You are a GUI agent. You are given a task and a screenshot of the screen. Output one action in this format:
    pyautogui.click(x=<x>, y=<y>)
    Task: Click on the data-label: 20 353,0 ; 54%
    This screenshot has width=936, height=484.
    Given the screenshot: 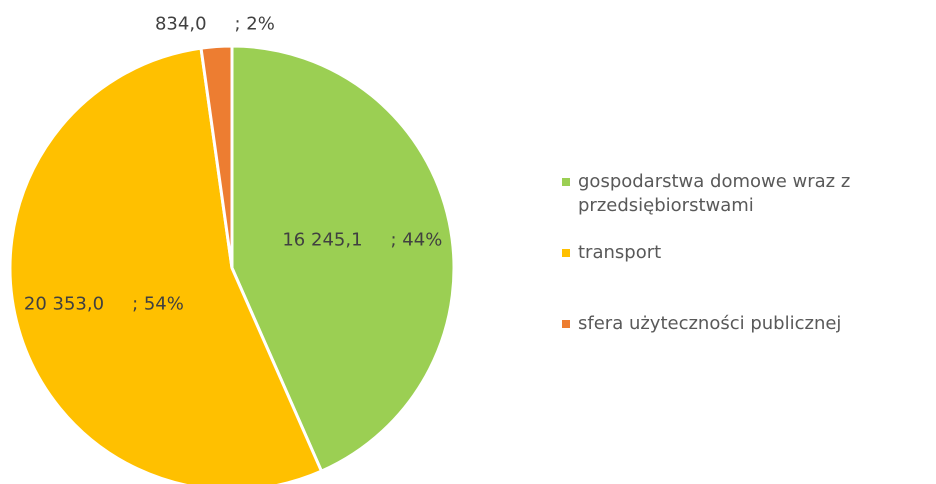 What is the action you would take?
    pyautogui.click(x=104, y=303)
    